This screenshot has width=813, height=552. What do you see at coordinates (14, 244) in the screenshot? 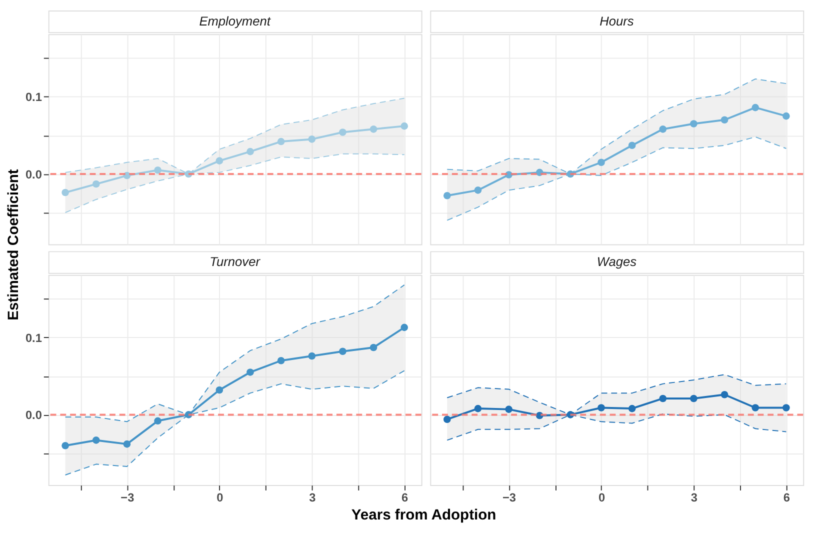
I see `y-axis-title: Estimated Coefficient` at bounding box center [14, 244].